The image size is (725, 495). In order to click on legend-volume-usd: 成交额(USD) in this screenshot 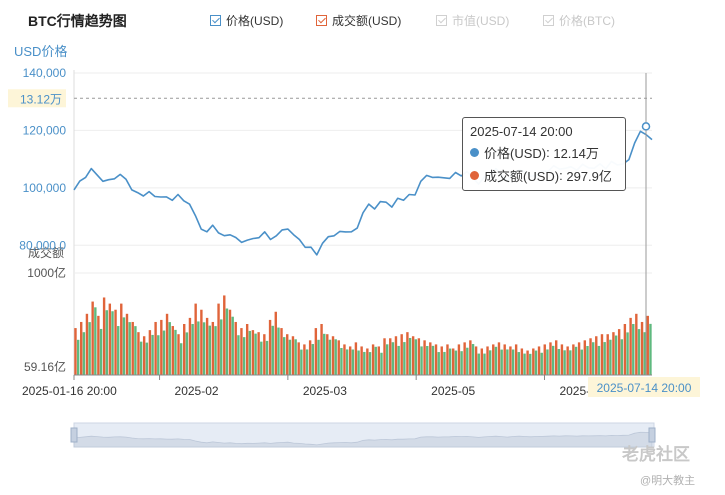, I will do `click(358, 20)`.